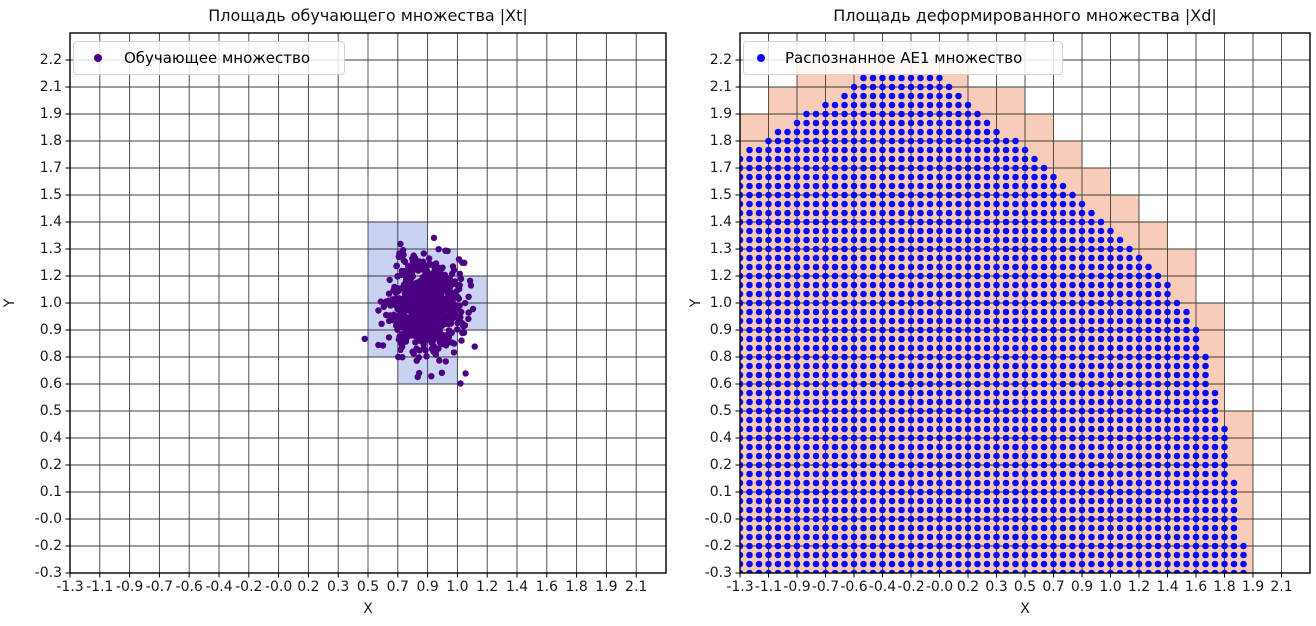 This screenshot has height=626, width=1316. Describe the element at coordinates (217, 58) in the screenshot. I see `legend-label: Обучающее множество` at that location.